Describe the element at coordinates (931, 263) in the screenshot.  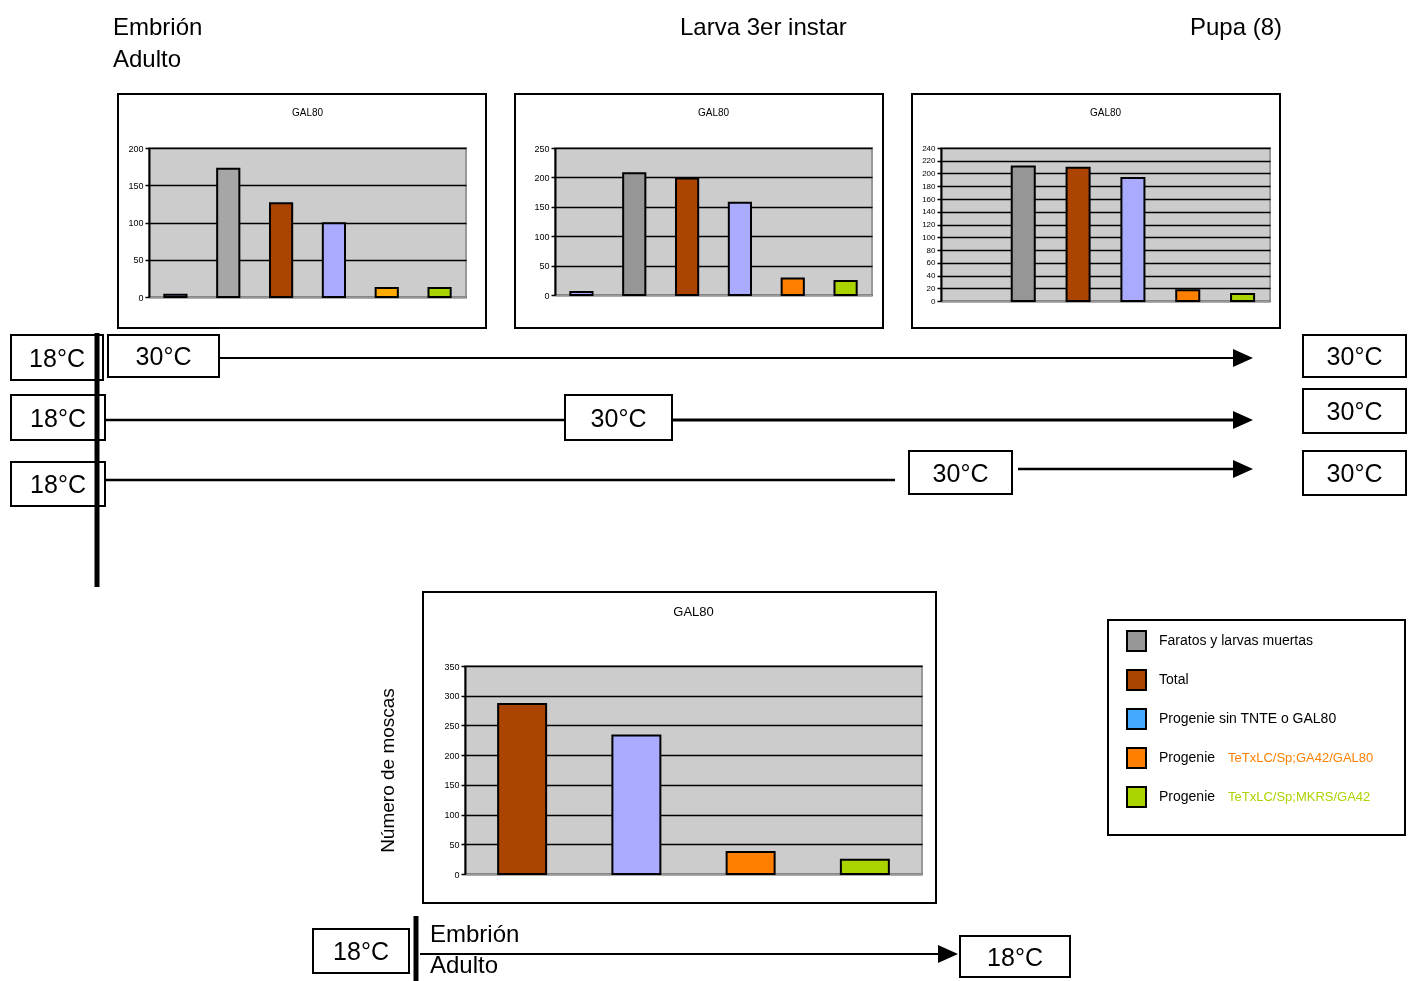
I see `y-tick-label: 60` at that location.